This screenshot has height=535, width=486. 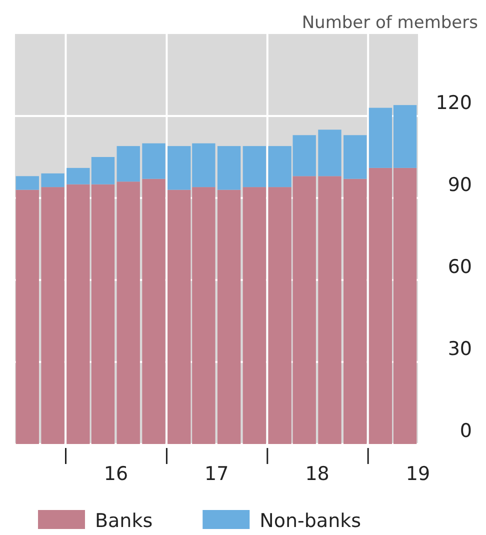 What do you see at coordinates (466, 431) in the screenshot?
I see `y-tick-label: 0` at bounding box center [466, 431].